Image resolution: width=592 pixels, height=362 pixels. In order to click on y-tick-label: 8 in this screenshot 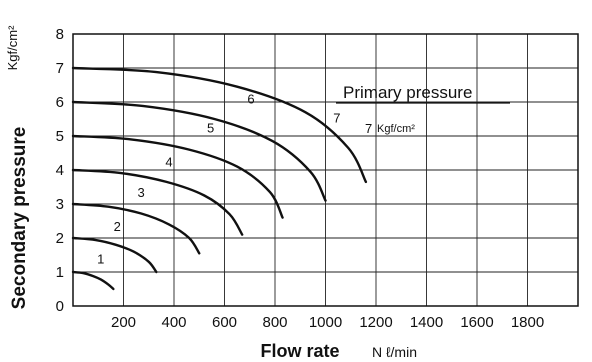, I will do `click(60, 34)`.